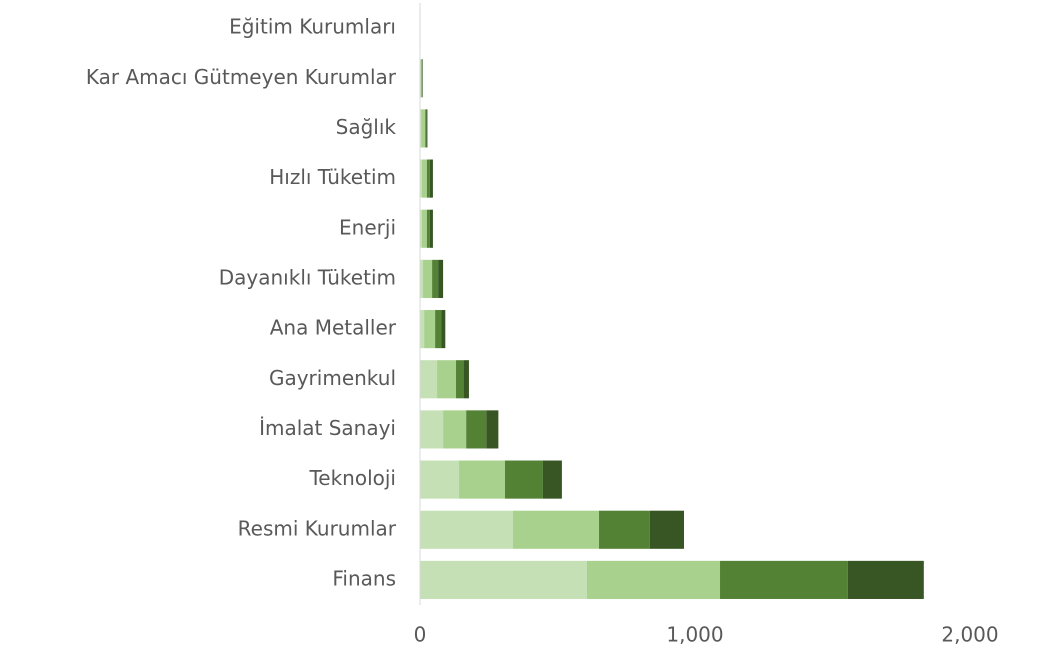  What do you see at coordinates (694, 635) in the screenshot?
I see `x-tick-label: 1,000` at bounding box center [694, 635].